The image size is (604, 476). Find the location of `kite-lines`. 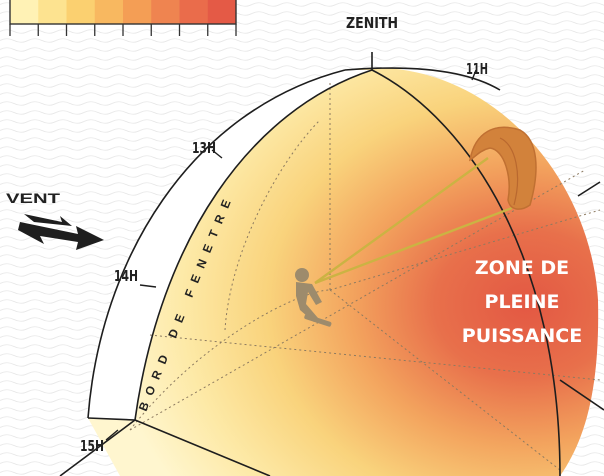

kite-lines is located at coordinates (413, 221).